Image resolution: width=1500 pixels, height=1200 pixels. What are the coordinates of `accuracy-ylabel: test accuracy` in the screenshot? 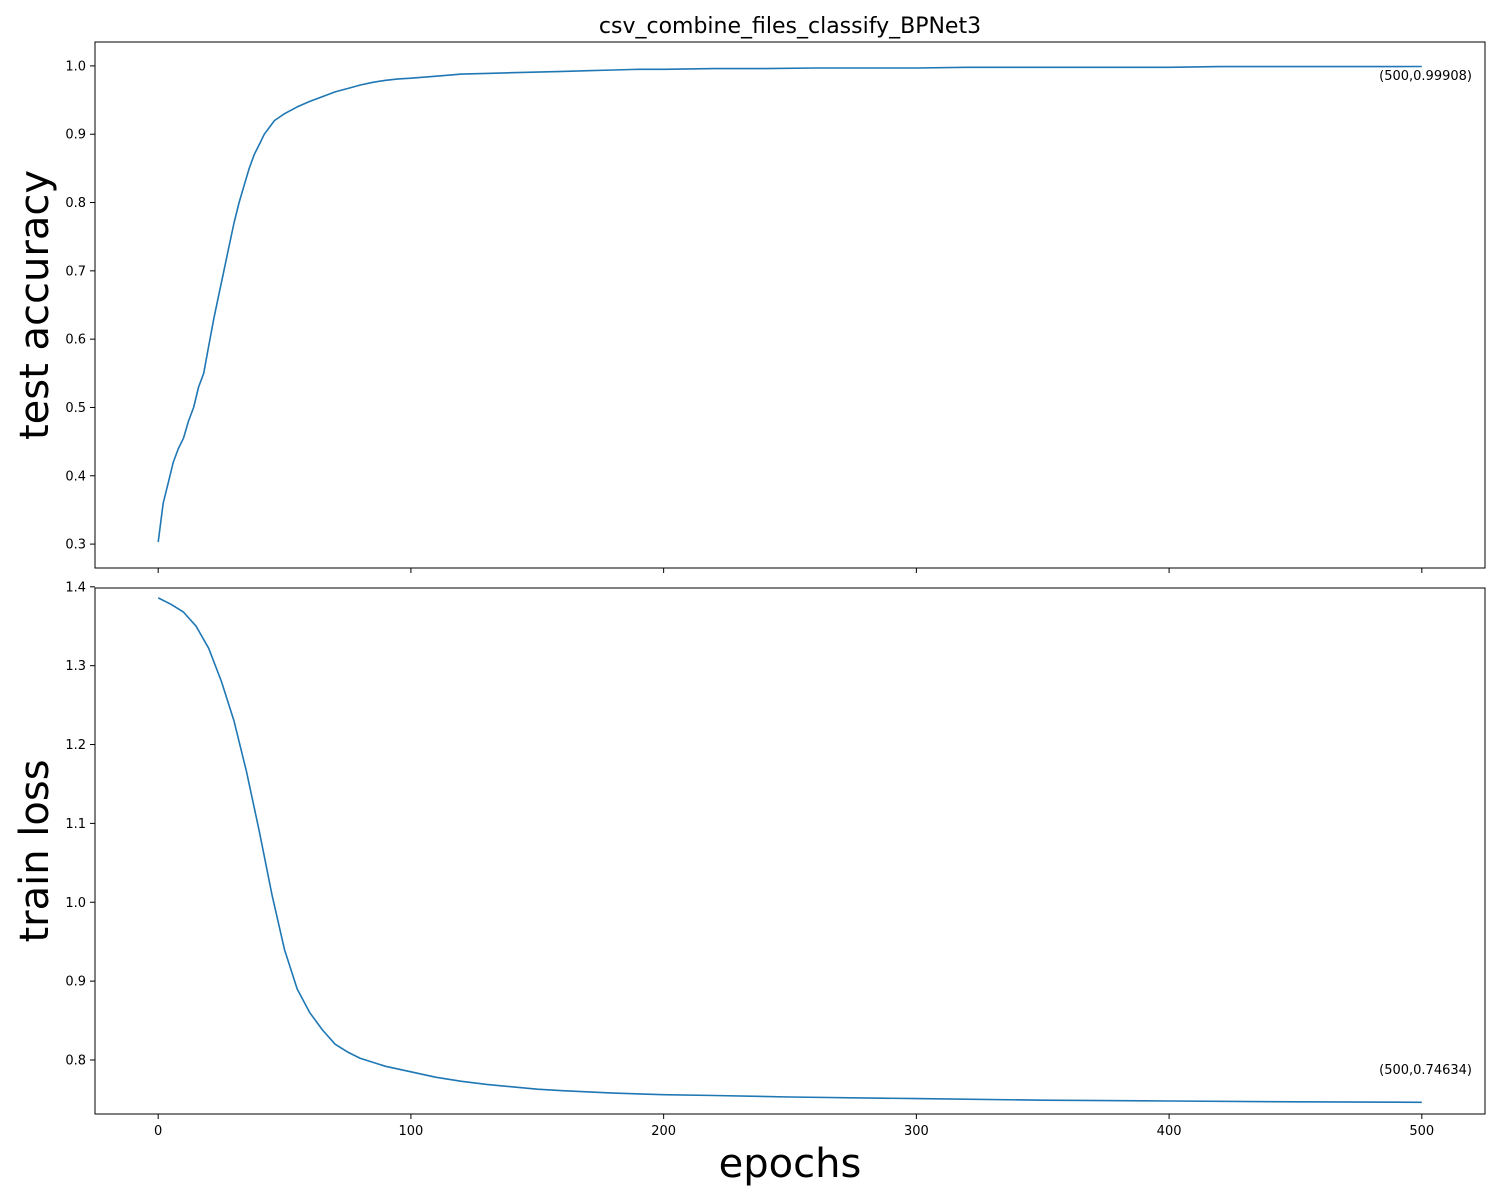 It's located at (35, 305).